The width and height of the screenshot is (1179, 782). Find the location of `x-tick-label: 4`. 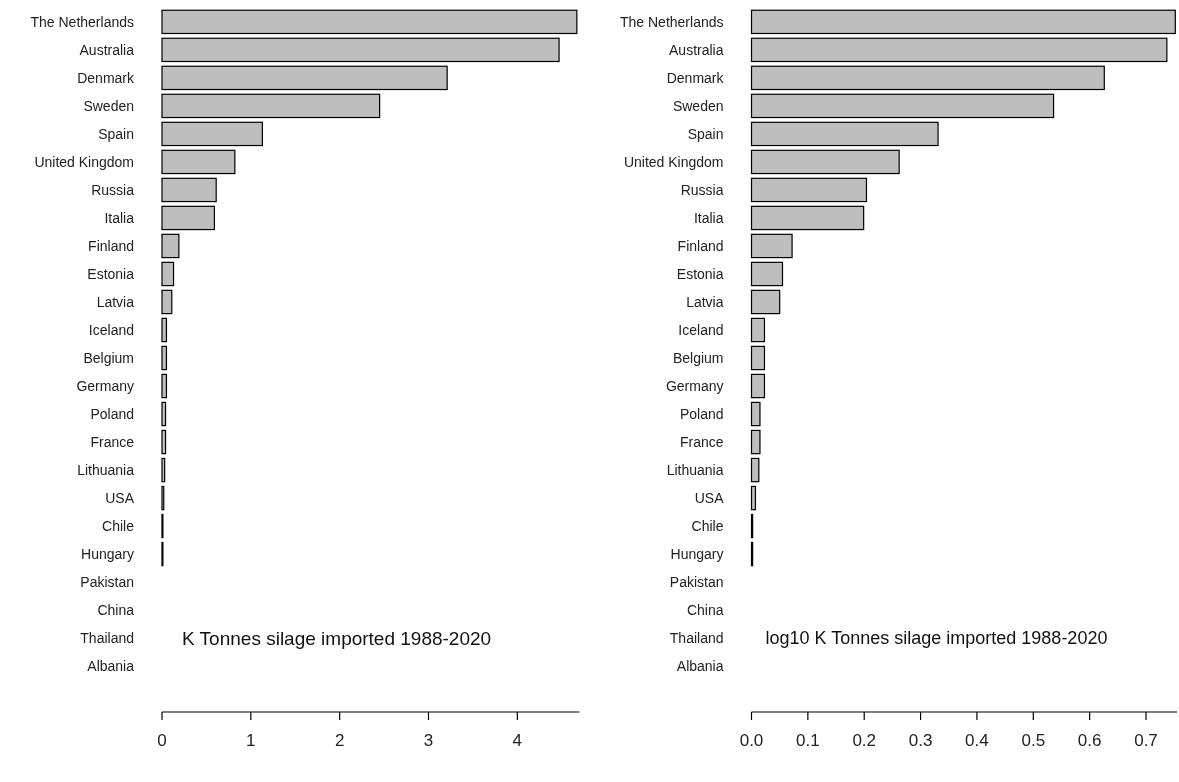

x-tick-label: 4 is located at coordinates (517, 740).